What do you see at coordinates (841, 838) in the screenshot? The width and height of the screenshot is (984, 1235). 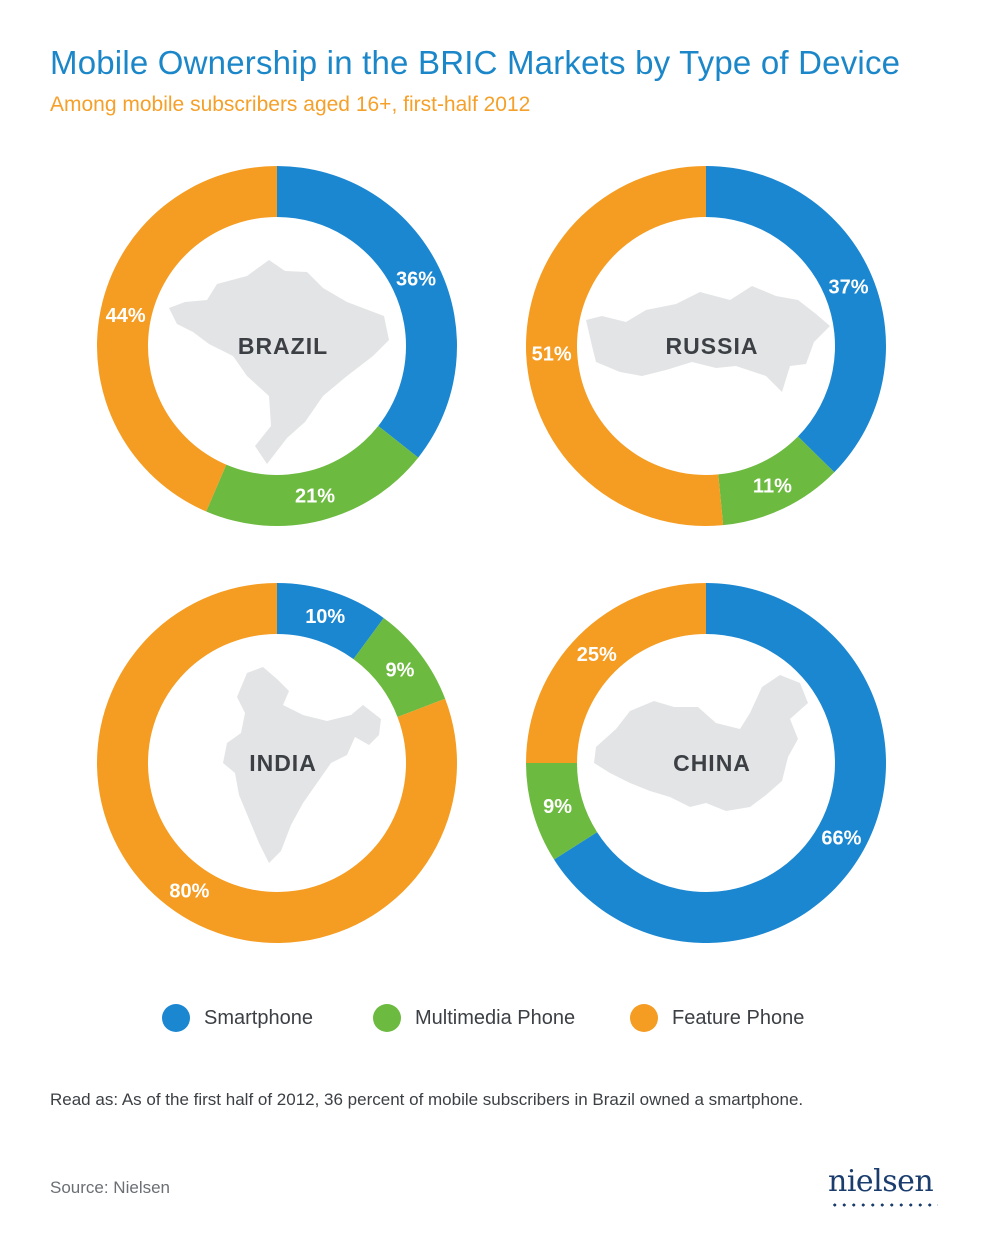 I see `data-label-china-smartphone: 66%` at bounding box center [841, 838].